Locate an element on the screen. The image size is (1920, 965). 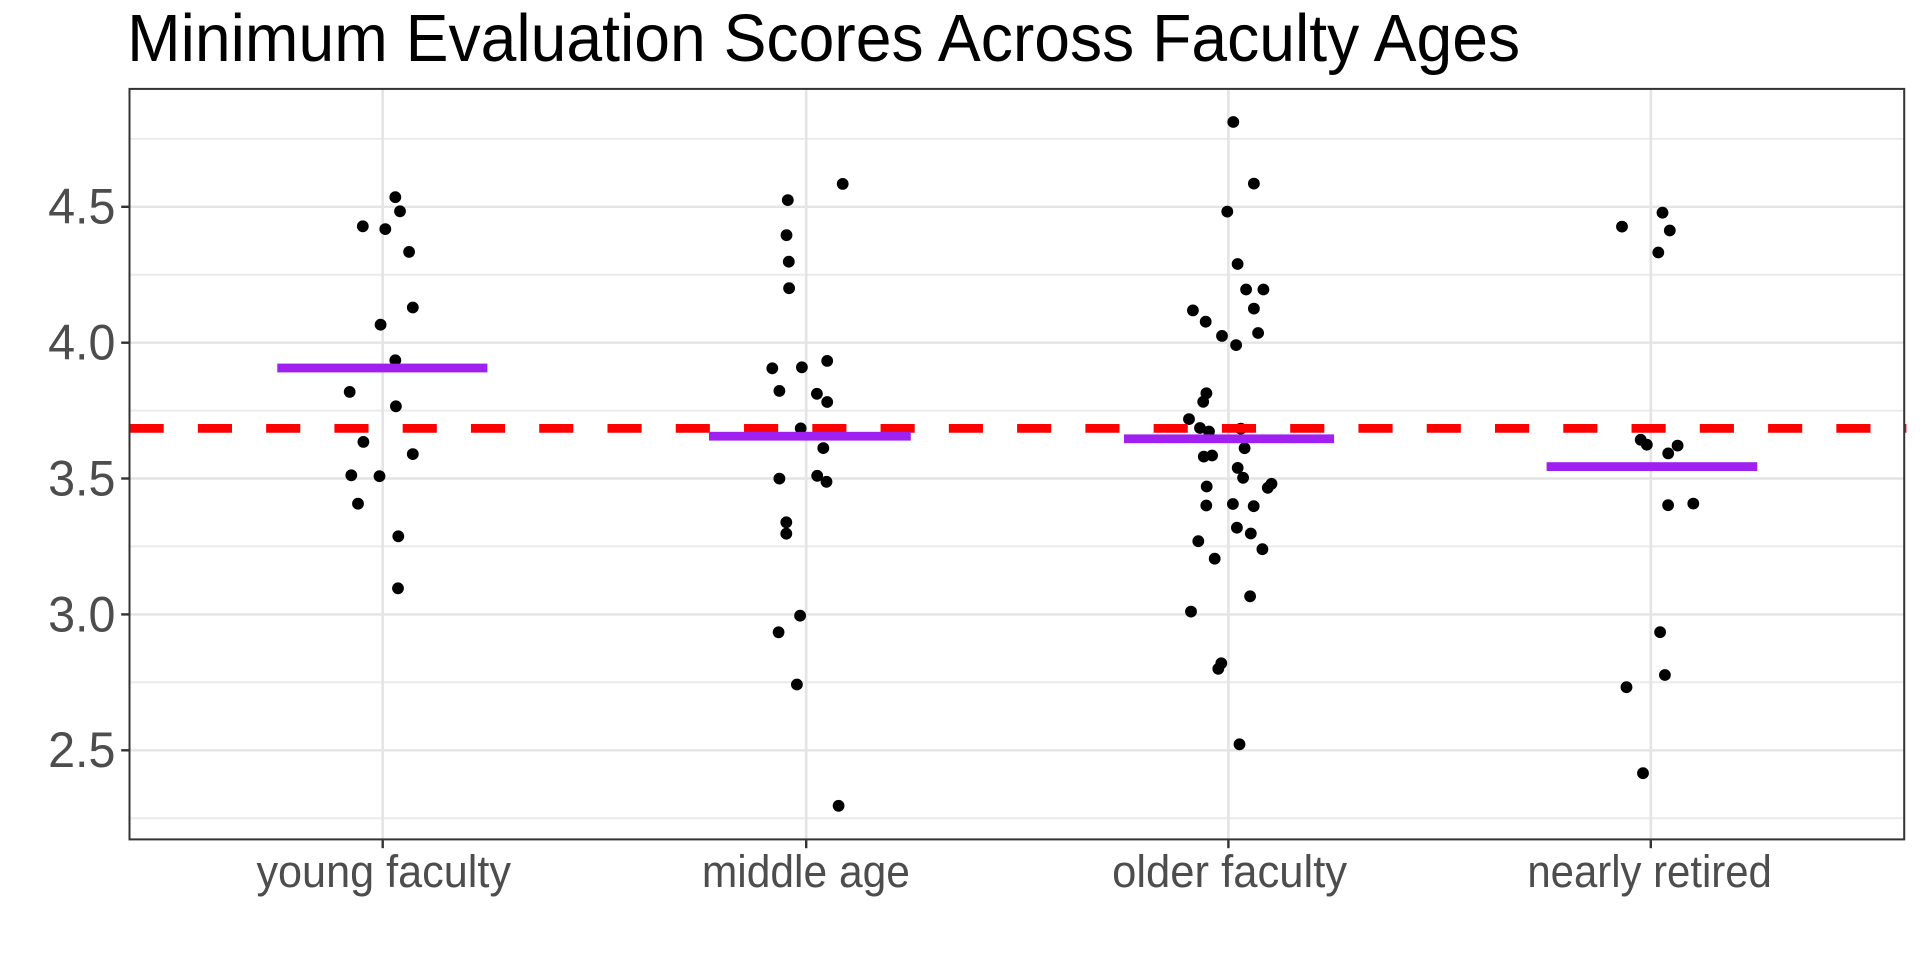
svg-text: nearly retired is located at coordinates (1649, 871).